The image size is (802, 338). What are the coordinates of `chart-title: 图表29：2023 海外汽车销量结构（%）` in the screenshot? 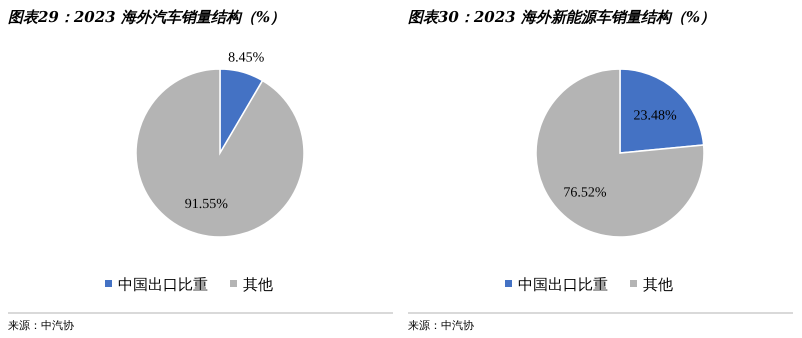 It's located at (147, 17).